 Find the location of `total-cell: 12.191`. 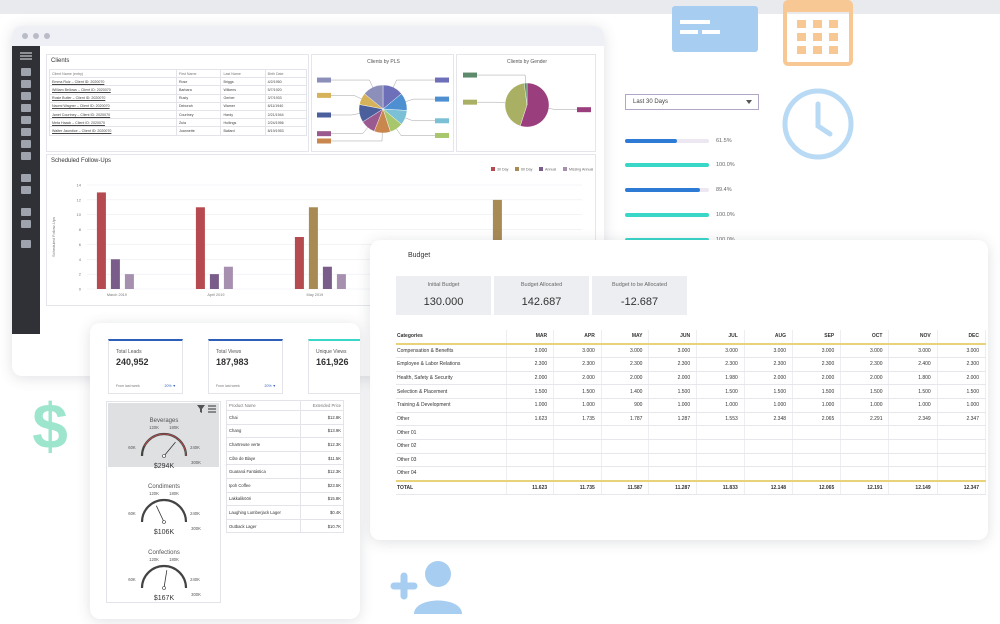

total-cell: 12.191 is located at coordinates (865, 487).